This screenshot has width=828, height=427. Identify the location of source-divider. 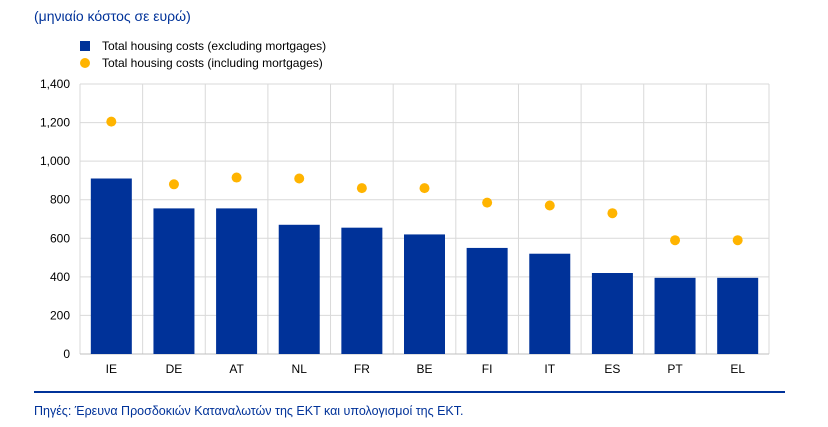
(409, 392).